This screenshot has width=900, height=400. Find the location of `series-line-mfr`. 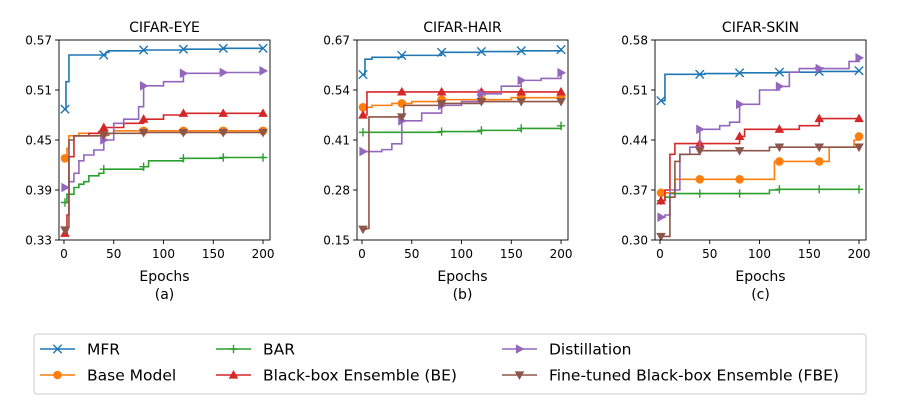

series-line-mfr is located at coordinates (462, 62).